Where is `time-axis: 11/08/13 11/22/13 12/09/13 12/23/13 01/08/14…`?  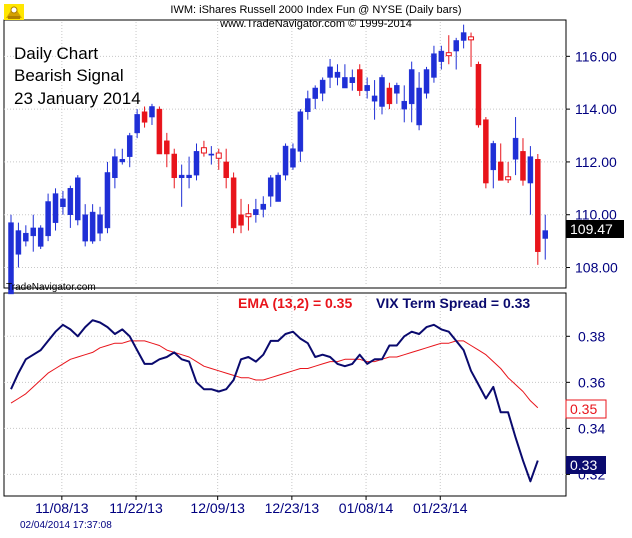 time-axis: 11/08/13 11/22/13 12/09/13 12/23/13 01/08/14… is located at coordinates (251, 506).